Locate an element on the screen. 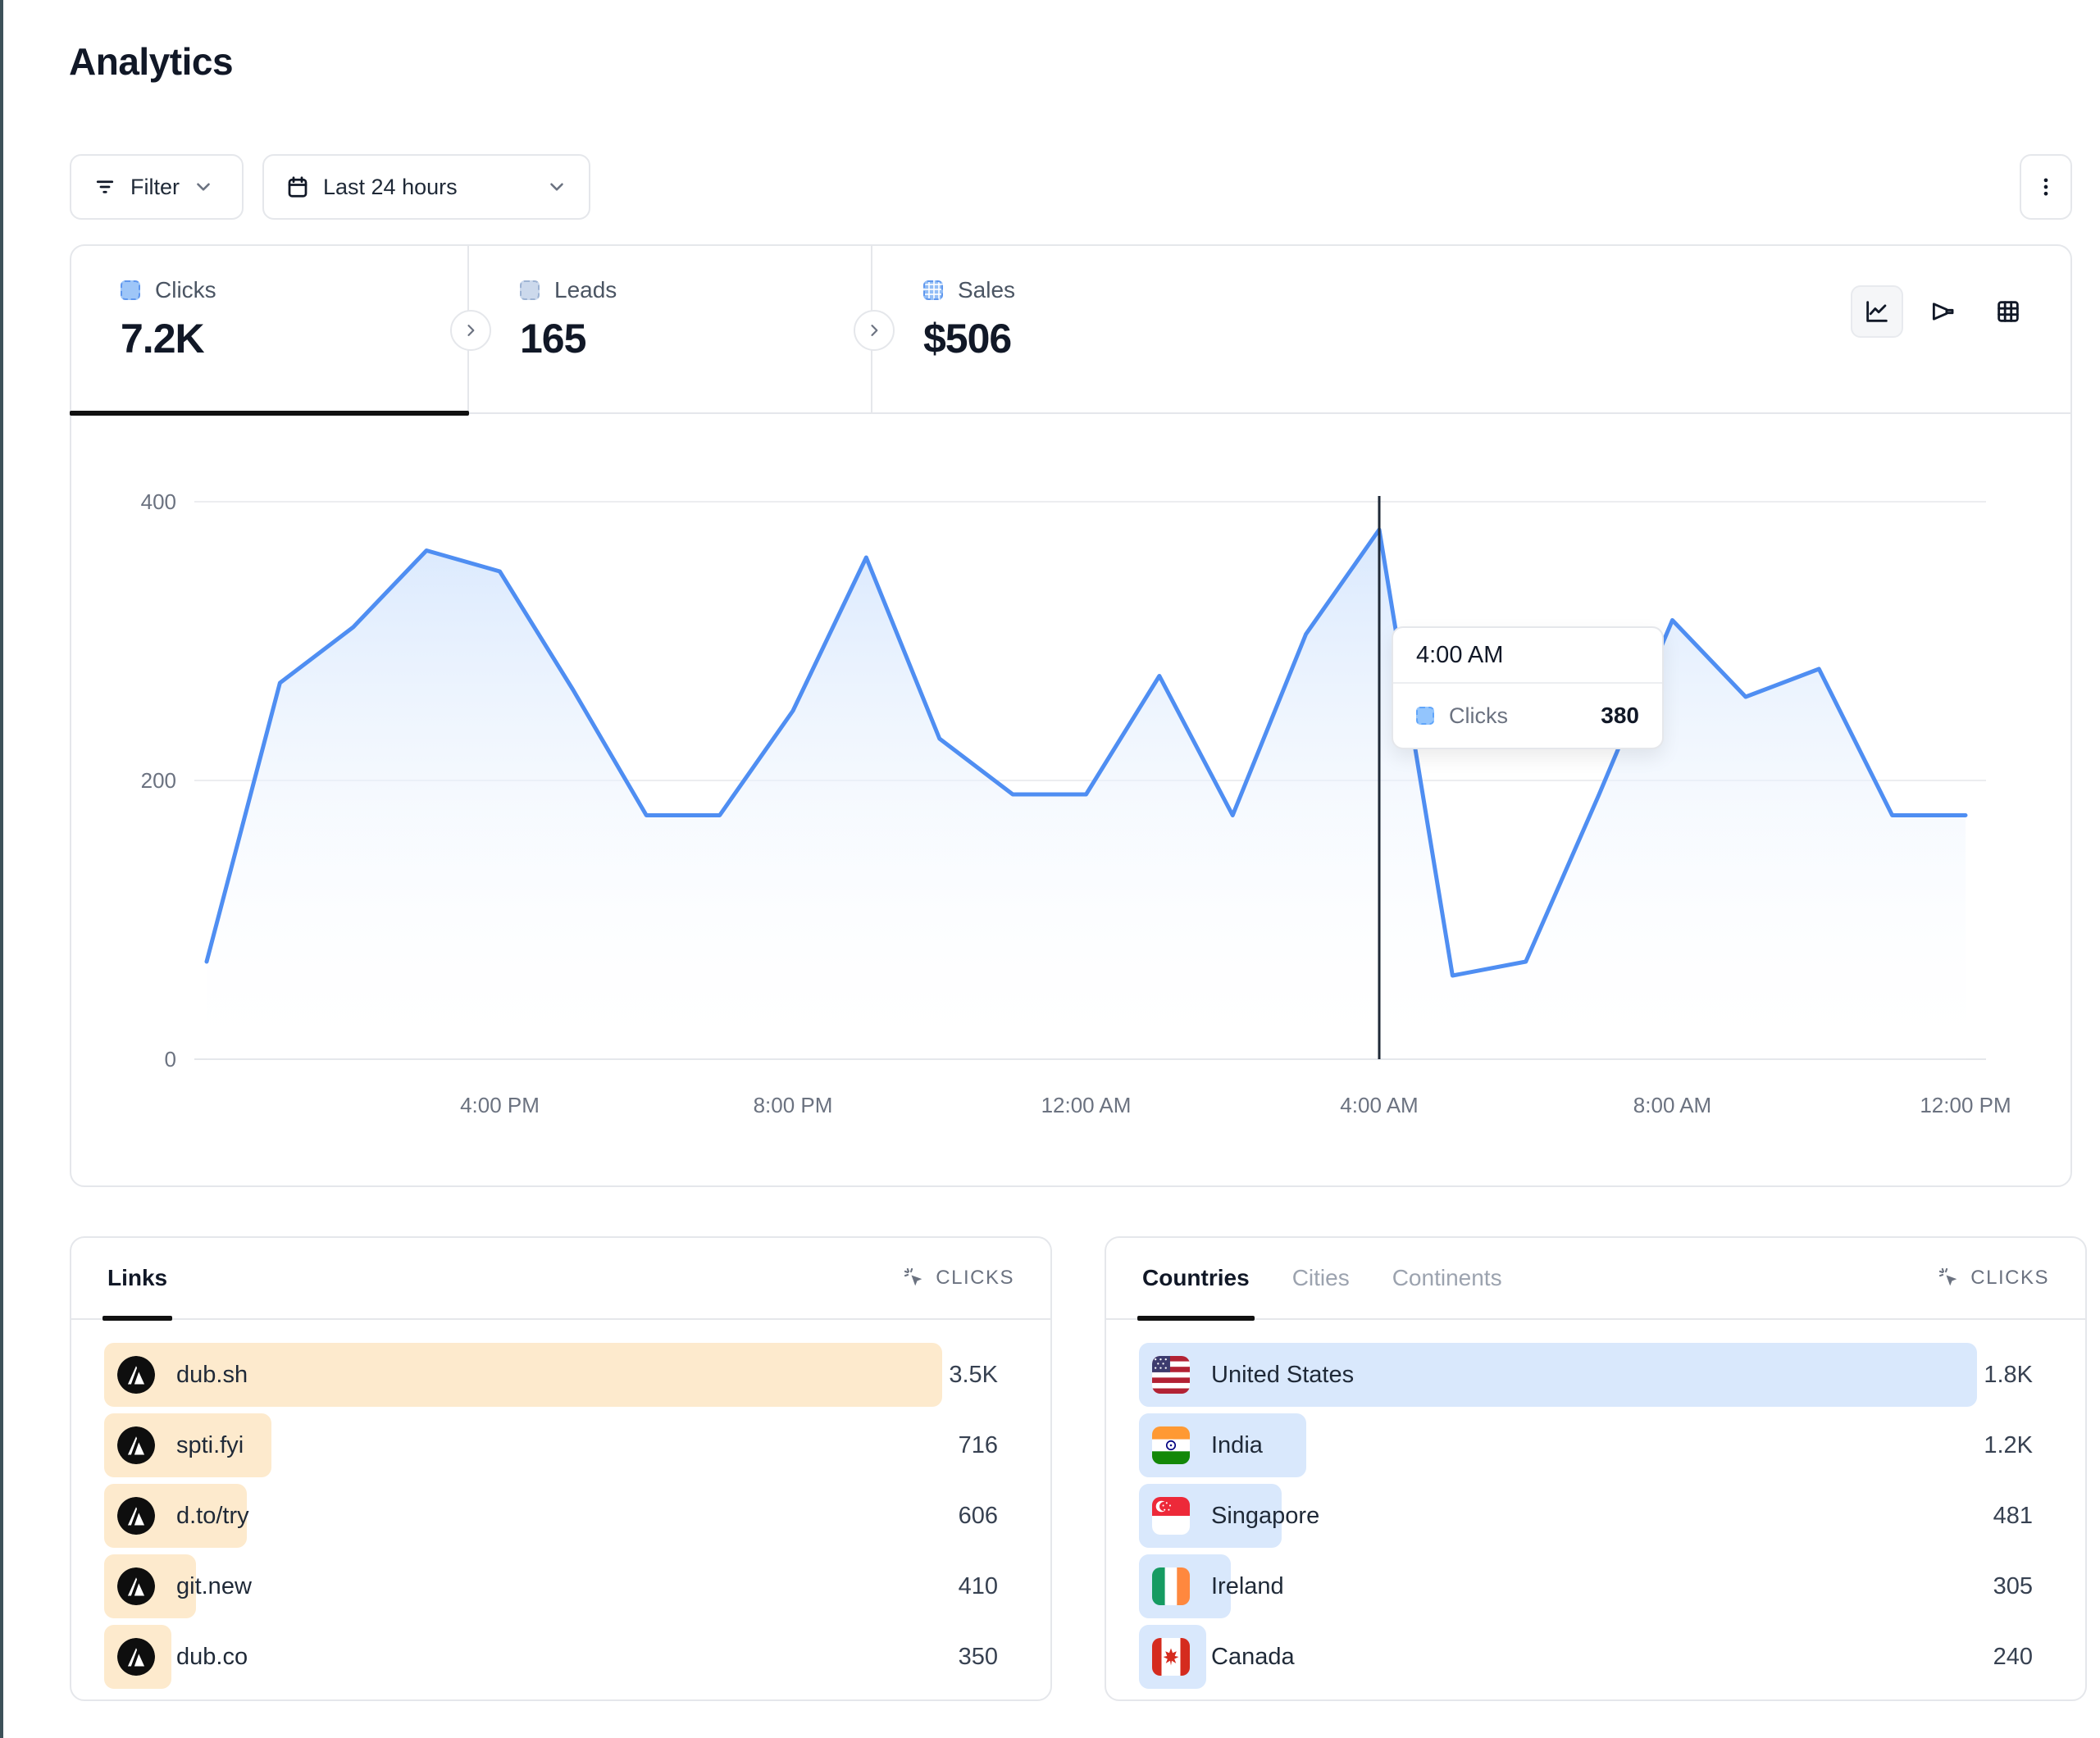 The height and width of the screenshot is (1738, 2100). row-label: United States is located at coordinates (1283, 1374).